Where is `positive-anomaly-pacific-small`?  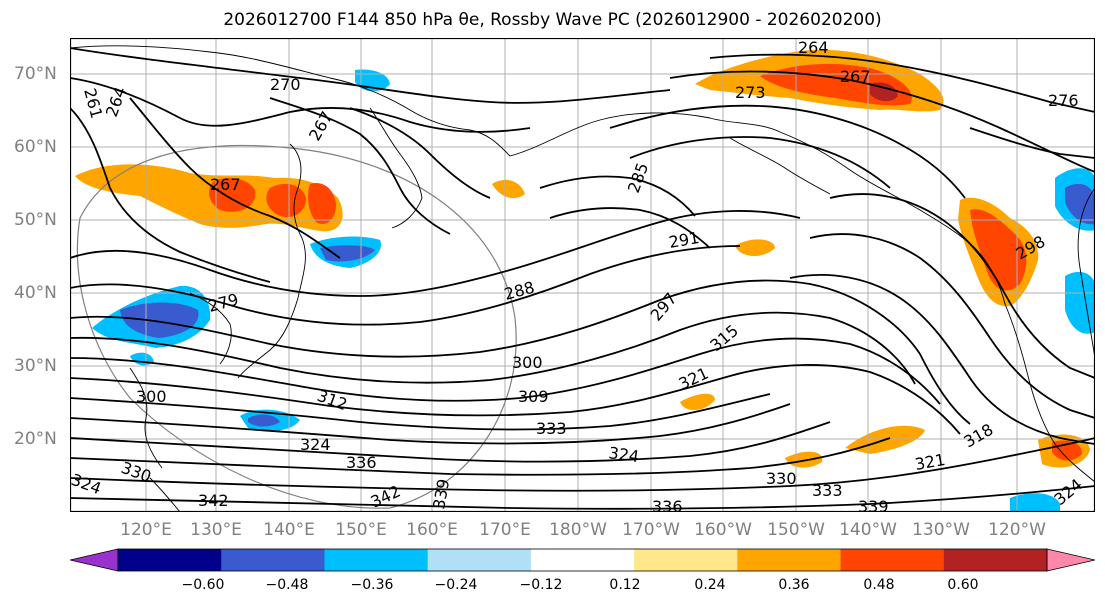 positive-anomaly-pacific-small is located at coordinates (508, 189).